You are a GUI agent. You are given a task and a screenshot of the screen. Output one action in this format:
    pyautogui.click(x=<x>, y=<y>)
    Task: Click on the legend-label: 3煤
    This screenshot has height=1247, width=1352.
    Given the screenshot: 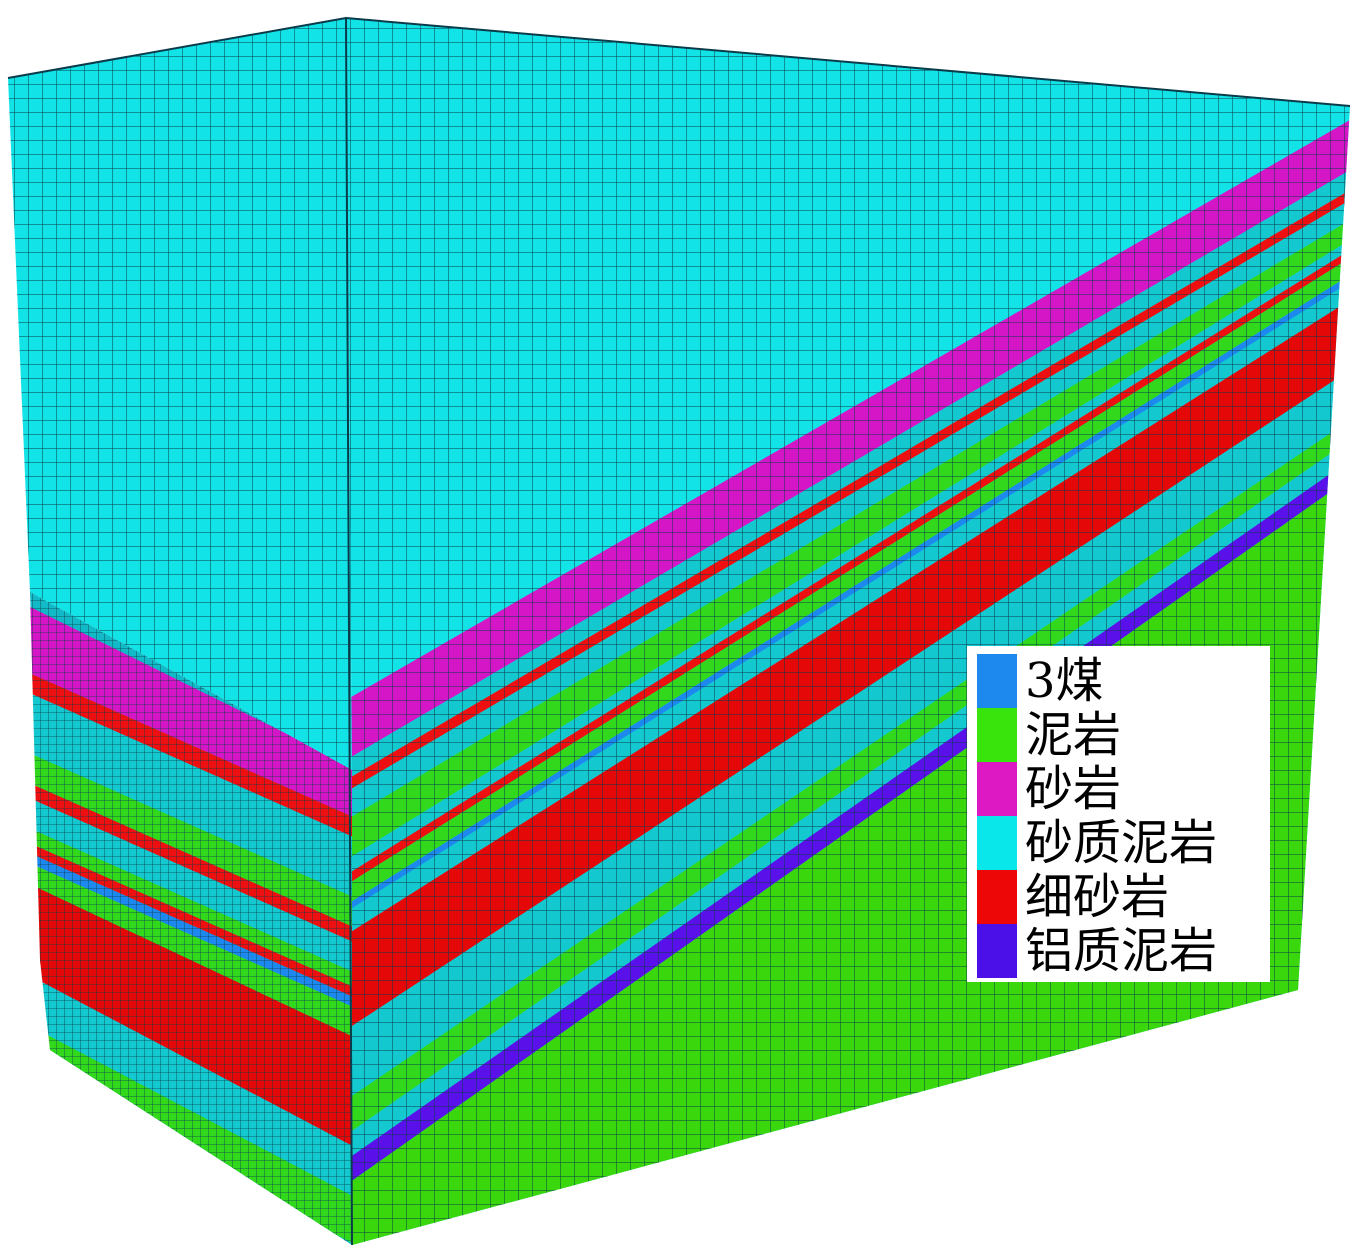 What is the action you would take?
    pyautogui.click(x=1064, y=681)
    